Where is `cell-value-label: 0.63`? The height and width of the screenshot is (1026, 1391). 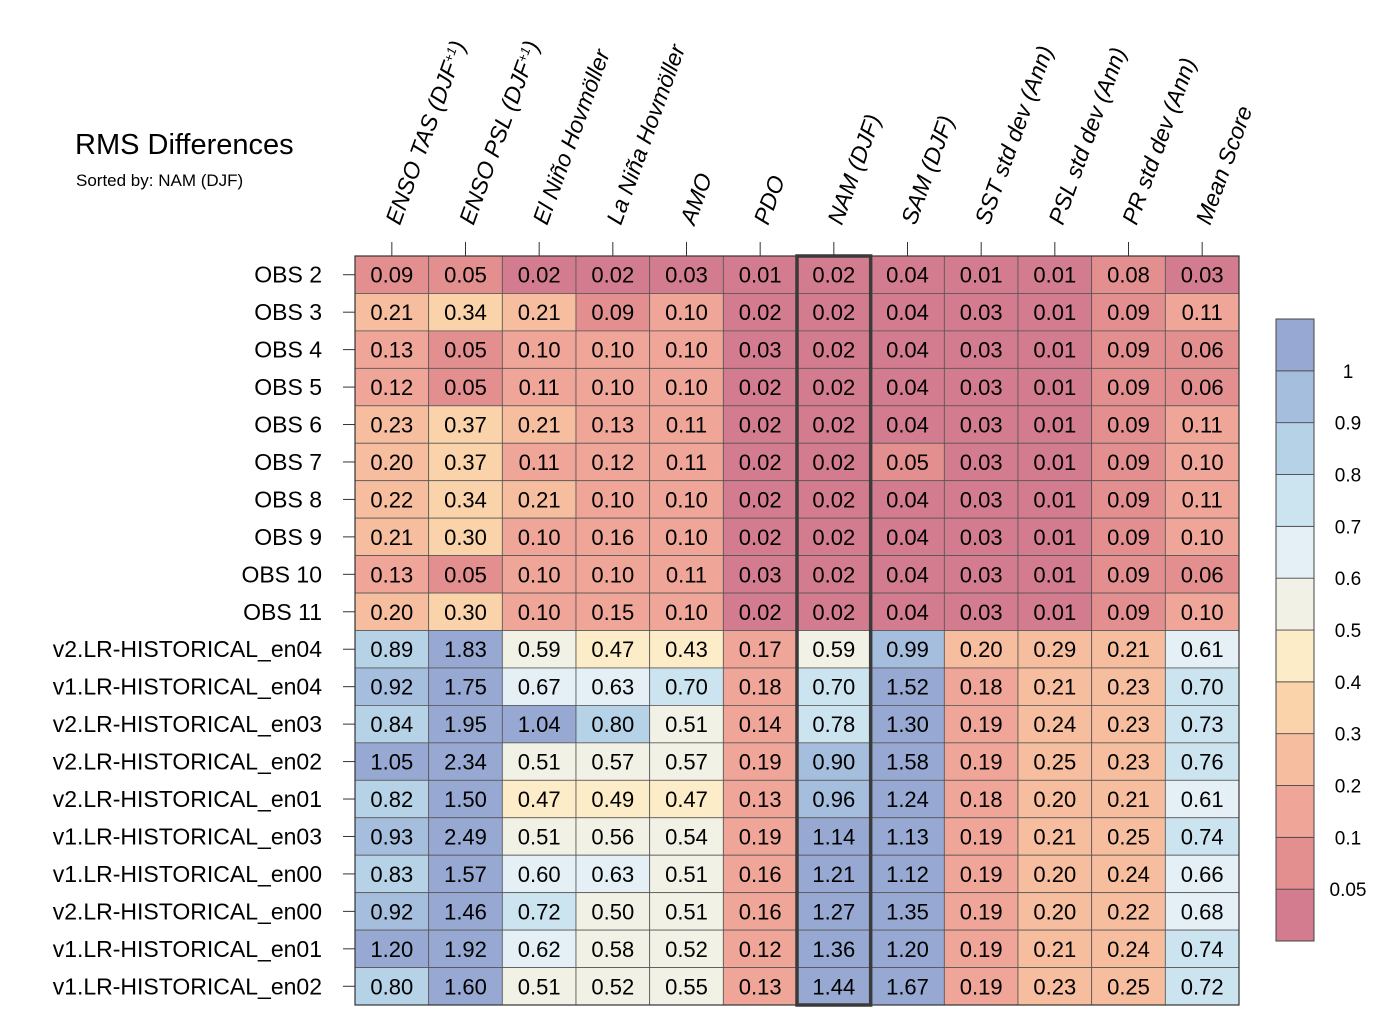 cell-value-label: 0.63 is located at coordinates (612, 687).